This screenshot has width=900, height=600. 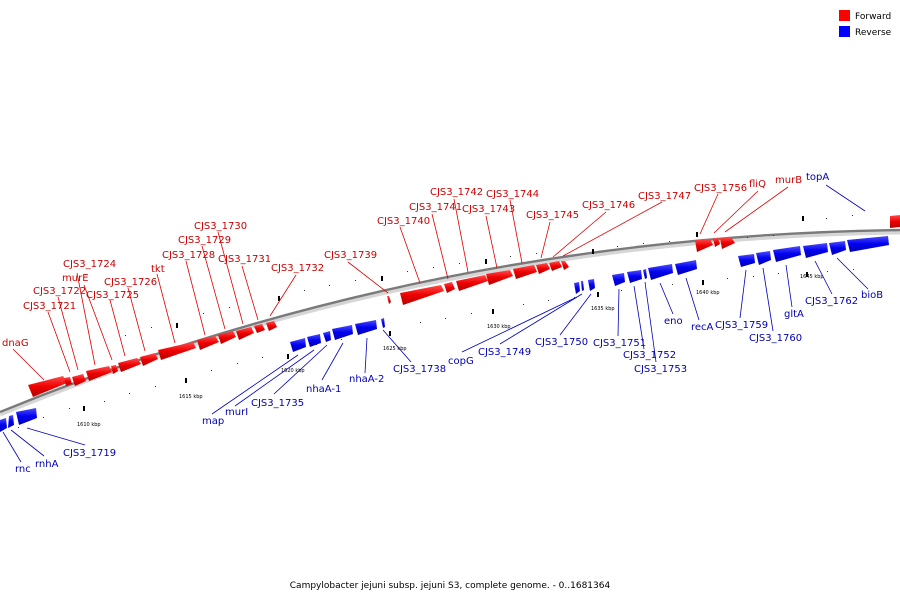 I want to click on gene-label-eno: eno, so click(x=673, y=321).